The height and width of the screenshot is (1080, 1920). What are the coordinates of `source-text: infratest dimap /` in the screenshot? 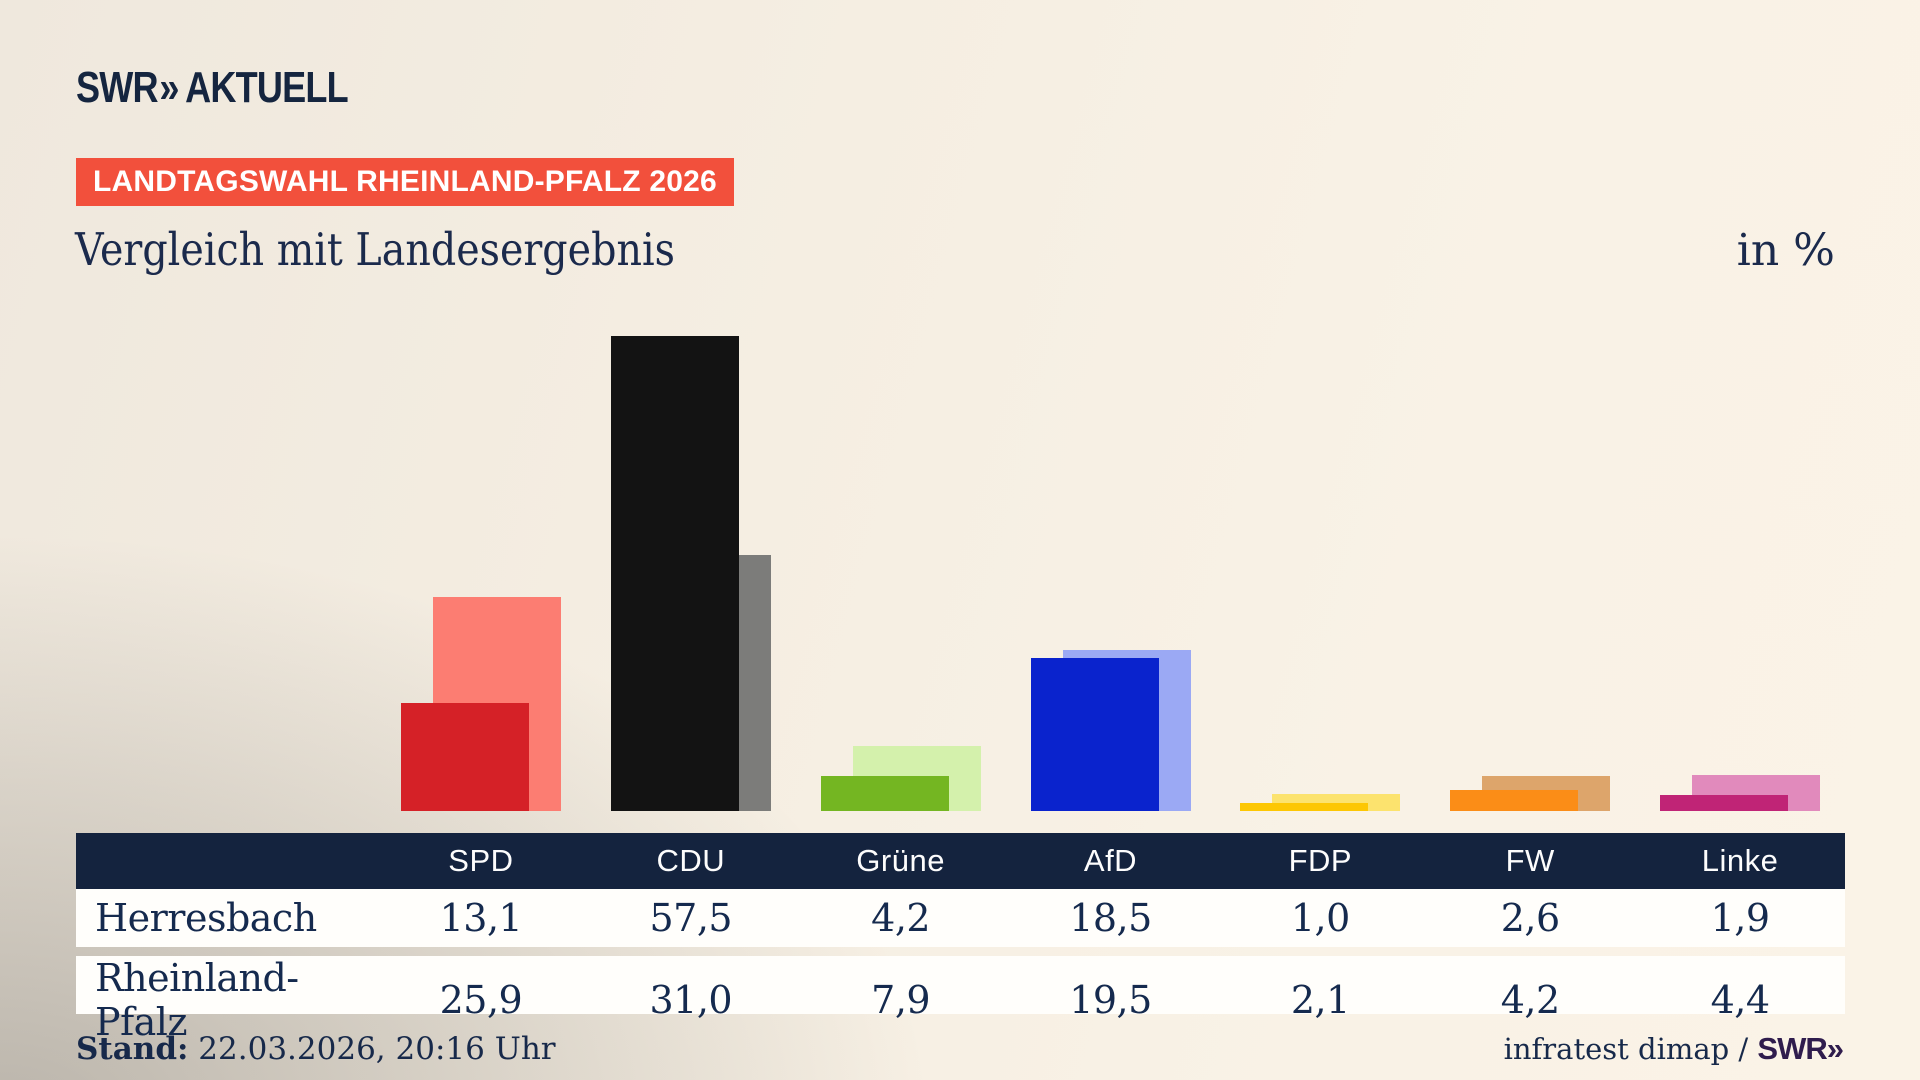 It's located at (1630, 1049).